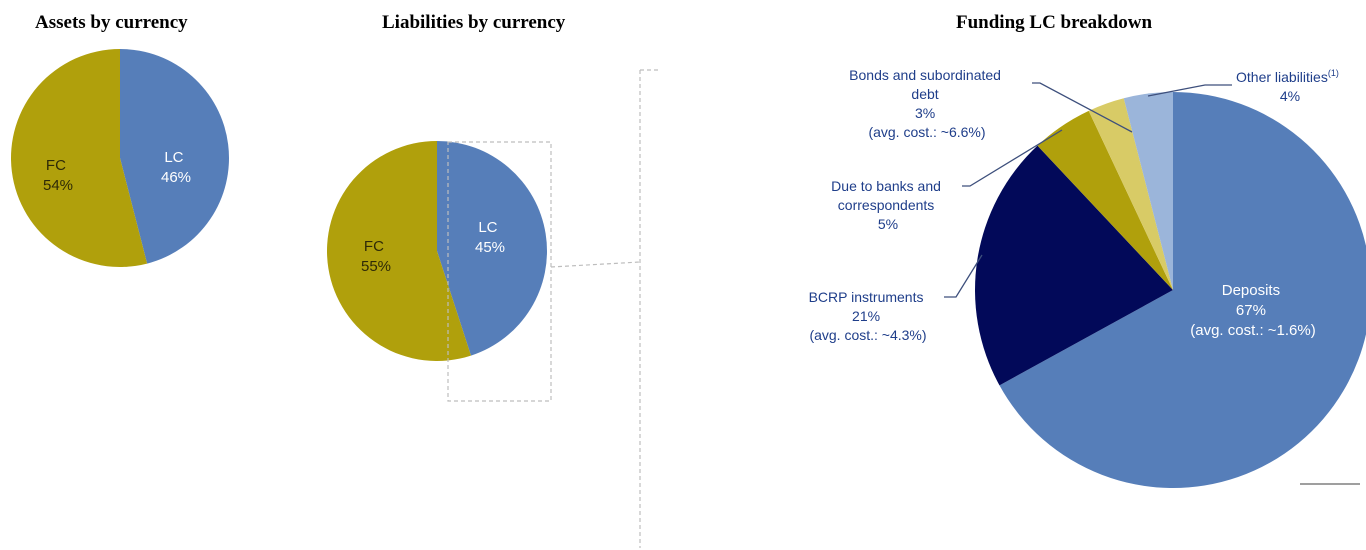 The image size is (1366, 550). I want to click on leader-bonds, so click(1082, 107).